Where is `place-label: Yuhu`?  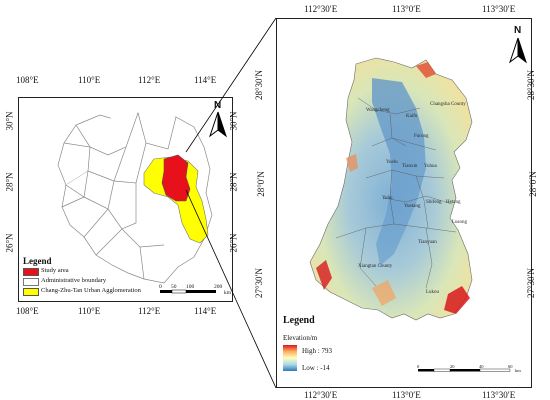
place-label: Yuhu is located at coordinates (387, 198).